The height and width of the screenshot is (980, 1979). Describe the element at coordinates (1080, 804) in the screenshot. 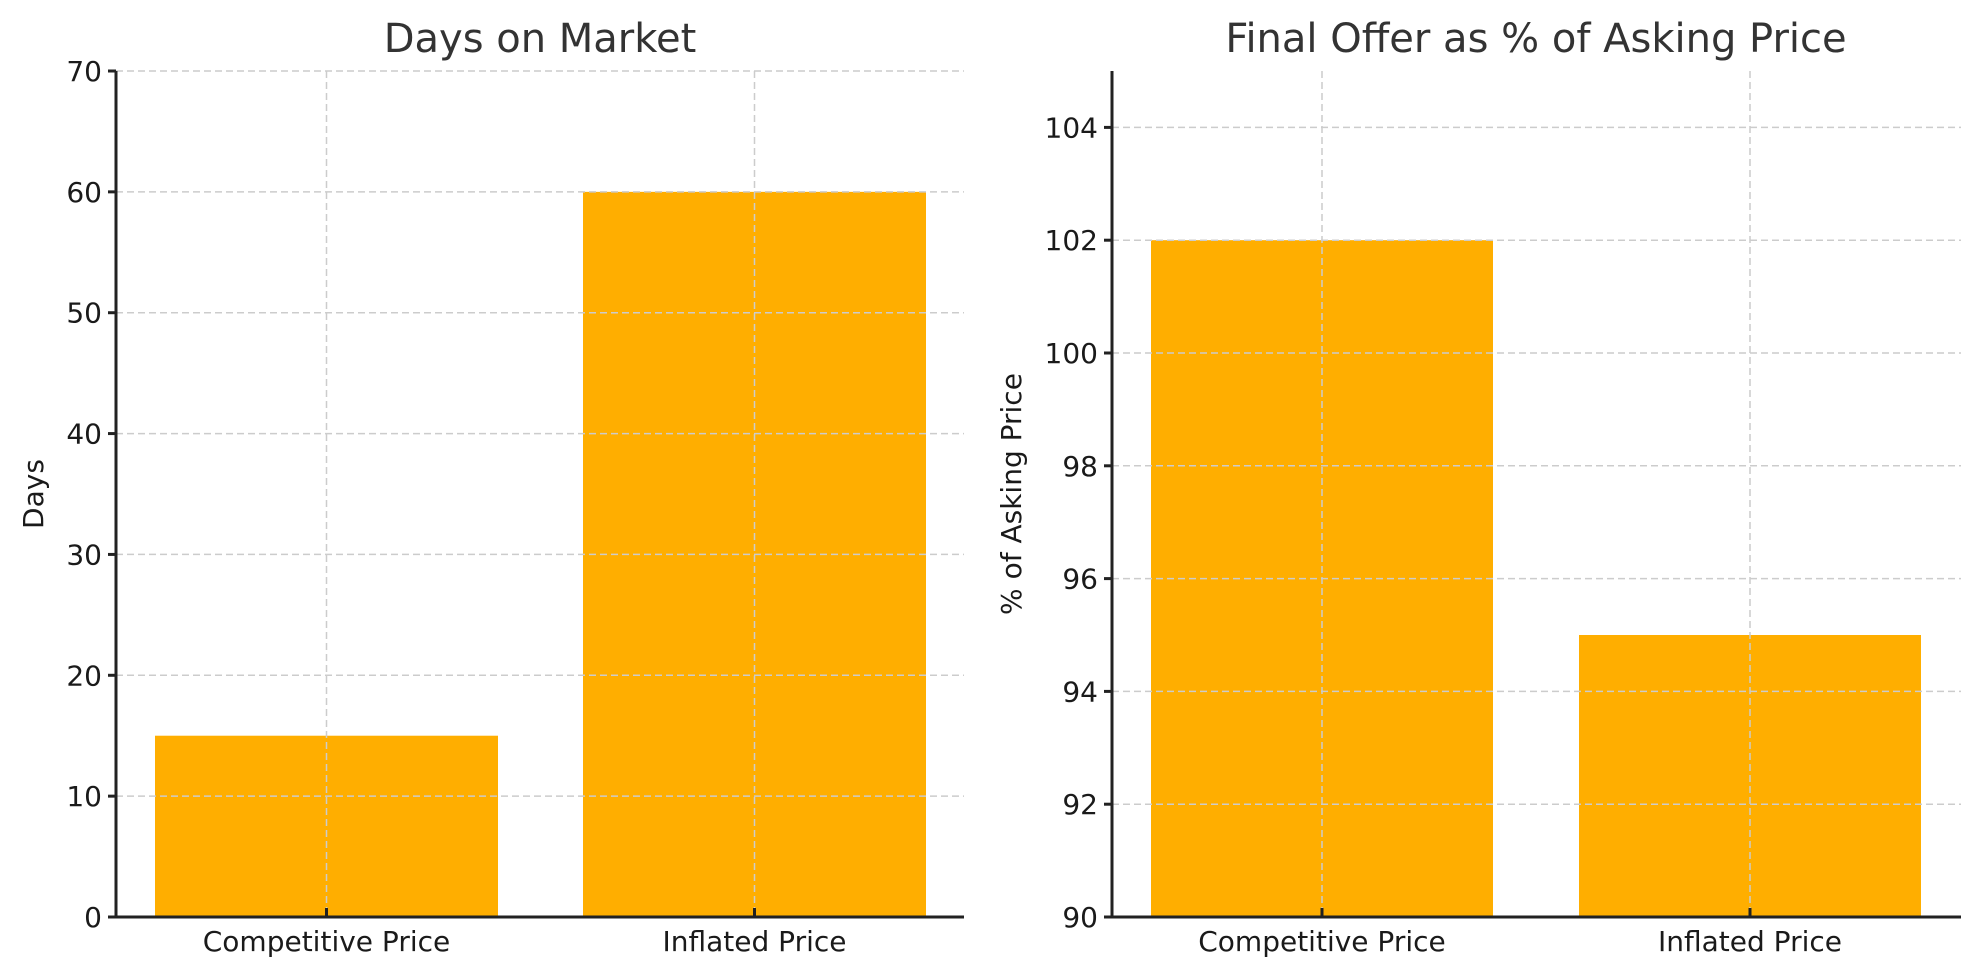

I see `y-tick-label: 92` at that location.